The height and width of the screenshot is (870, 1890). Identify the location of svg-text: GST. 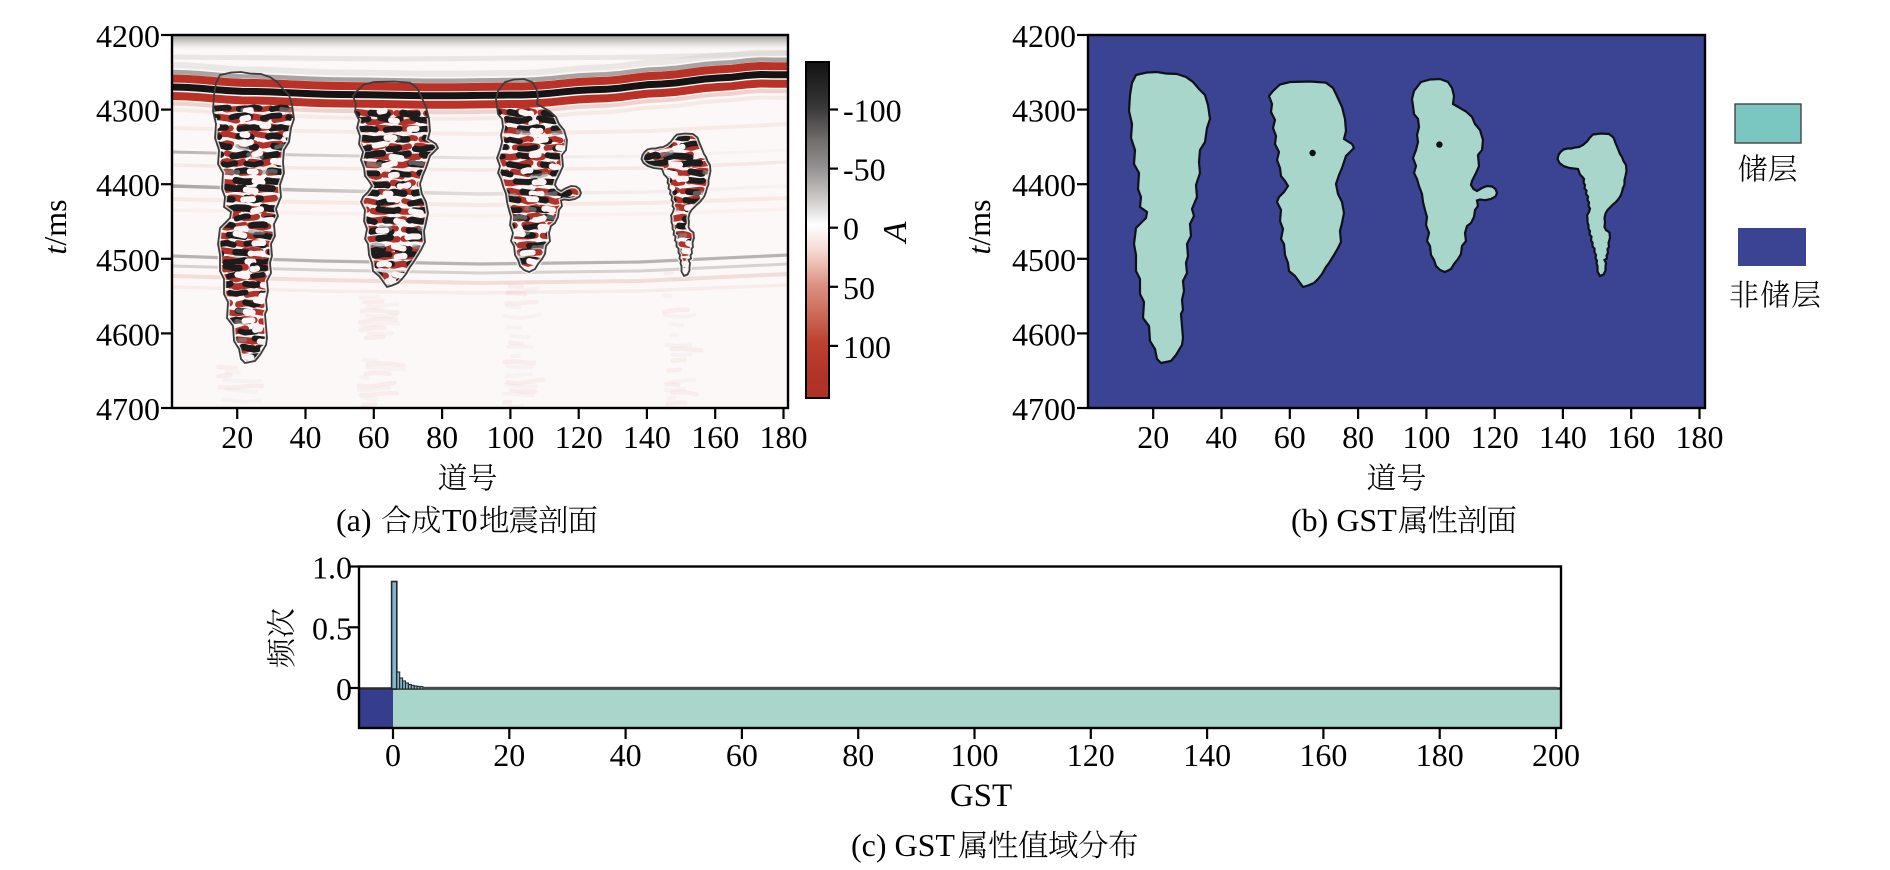
(981, 796).